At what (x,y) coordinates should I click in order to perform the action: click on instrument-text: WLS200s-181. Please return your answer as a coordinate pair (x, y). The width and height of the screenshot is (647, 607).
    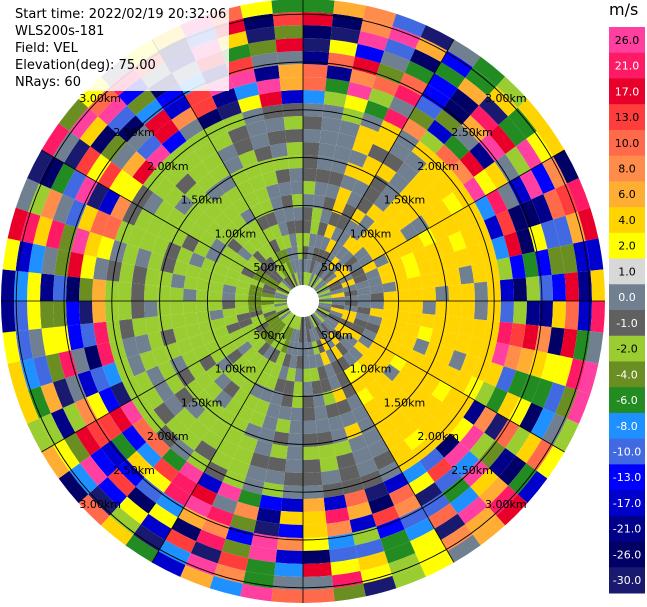
    Looking at the image, I should click on (60, 31).